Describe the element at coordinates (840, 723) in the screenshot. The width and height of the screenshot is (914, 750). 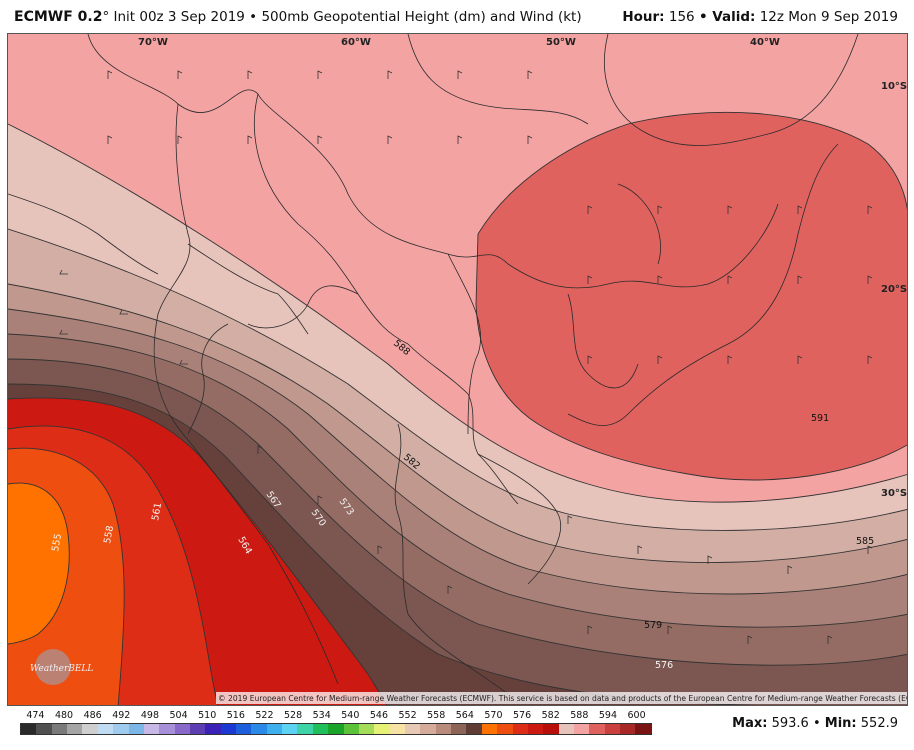
I see `min-label: Min:` at that location.